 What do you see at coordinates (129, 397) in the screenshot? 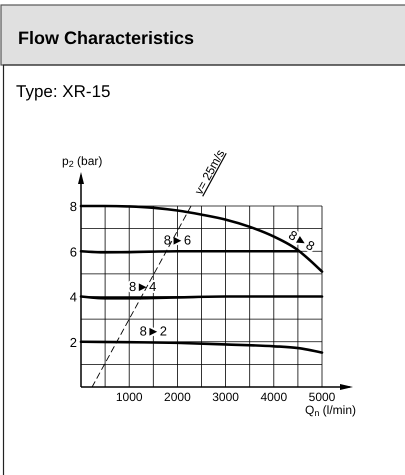
I see `x-tick-label: 1000` at bounding box center [129, 397].